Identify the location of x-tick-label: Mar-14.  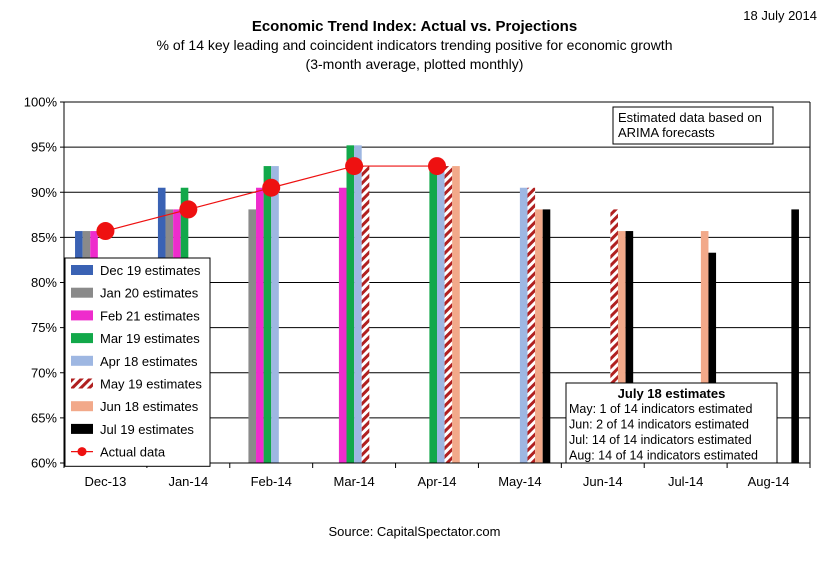
(354, 481).